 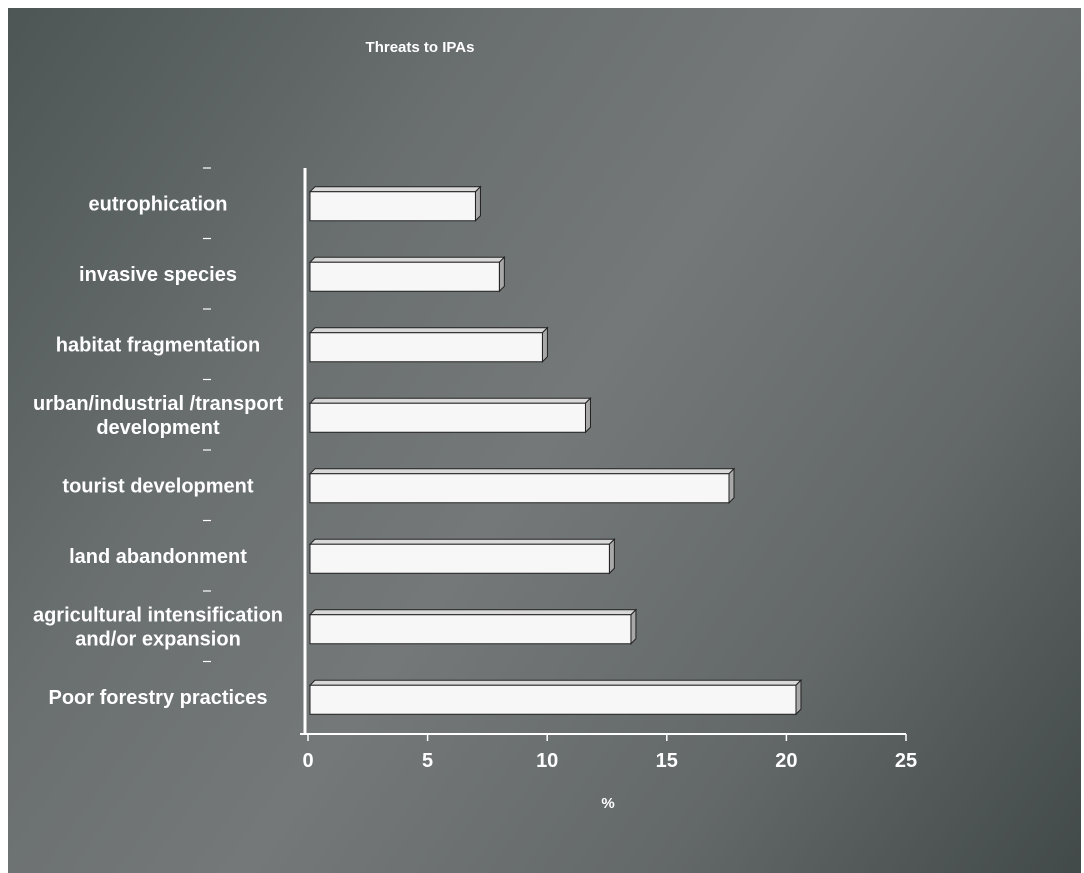 I want to click on x-tick-label: 15, so click(x=667, y=761).